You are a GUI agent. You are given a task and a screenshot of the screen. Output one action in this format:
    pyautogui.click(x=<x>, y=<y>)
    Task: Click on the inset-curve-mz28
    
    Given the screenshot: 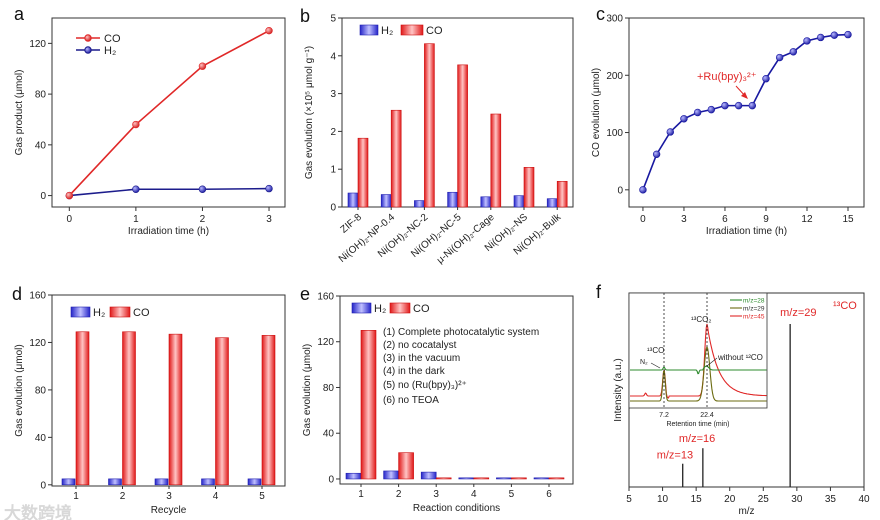 What is the action you would take?
    pyautogui.click(x=698, y=370)
    